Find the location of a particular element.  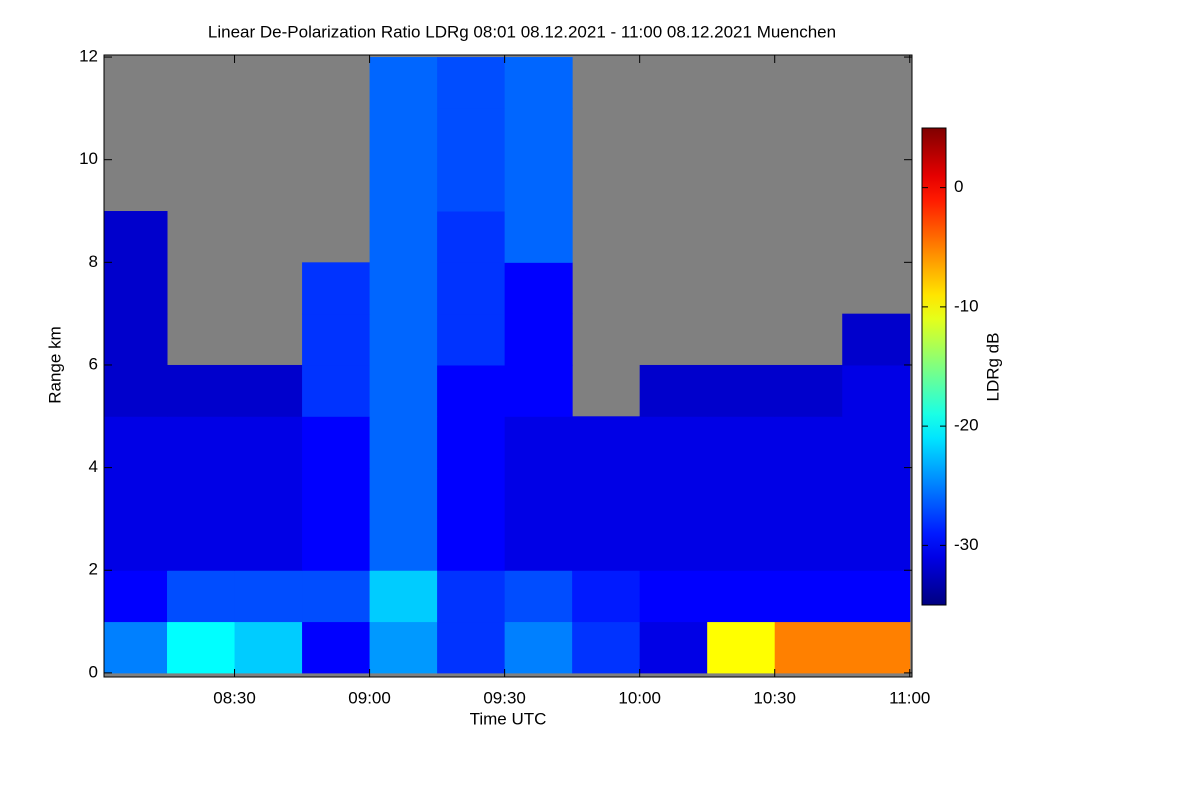

x-tick-label: 10:30 is located at coordinates (774, 697).